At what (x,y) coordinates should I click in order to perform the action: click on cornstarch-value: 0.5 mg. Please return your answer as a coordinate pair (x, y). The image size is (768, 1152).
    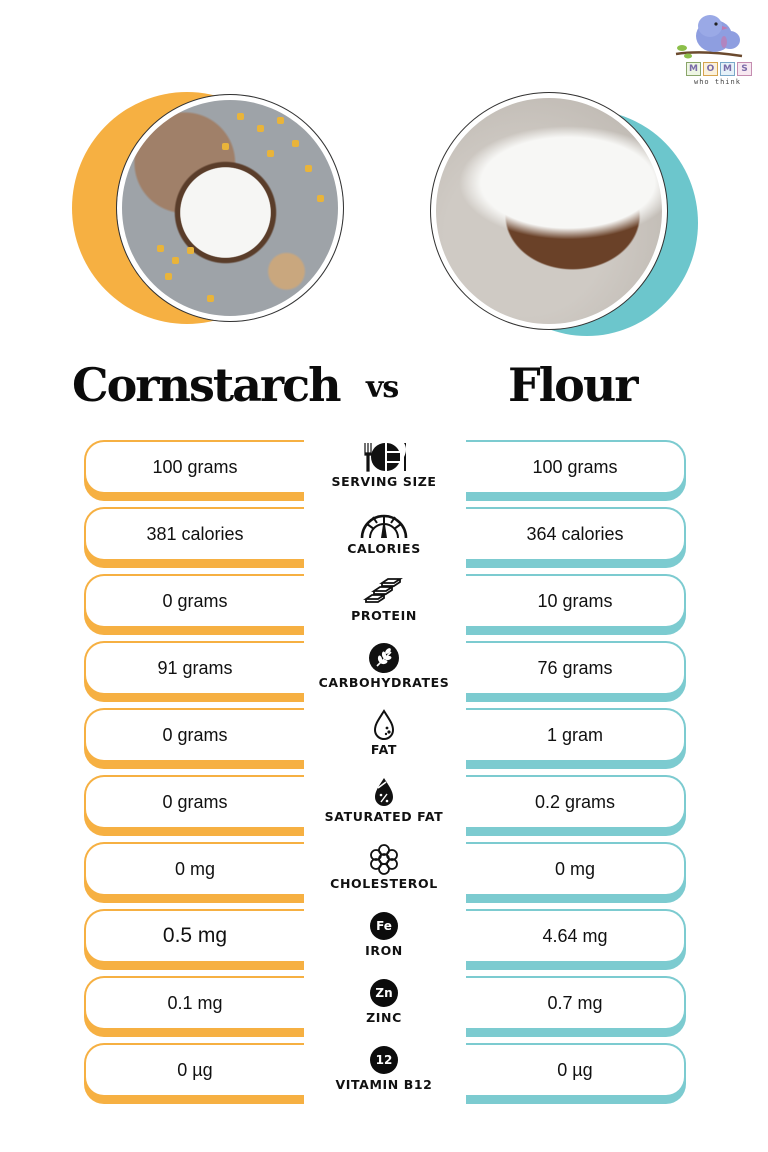
    Looking at the image, I should click on (194, 936).